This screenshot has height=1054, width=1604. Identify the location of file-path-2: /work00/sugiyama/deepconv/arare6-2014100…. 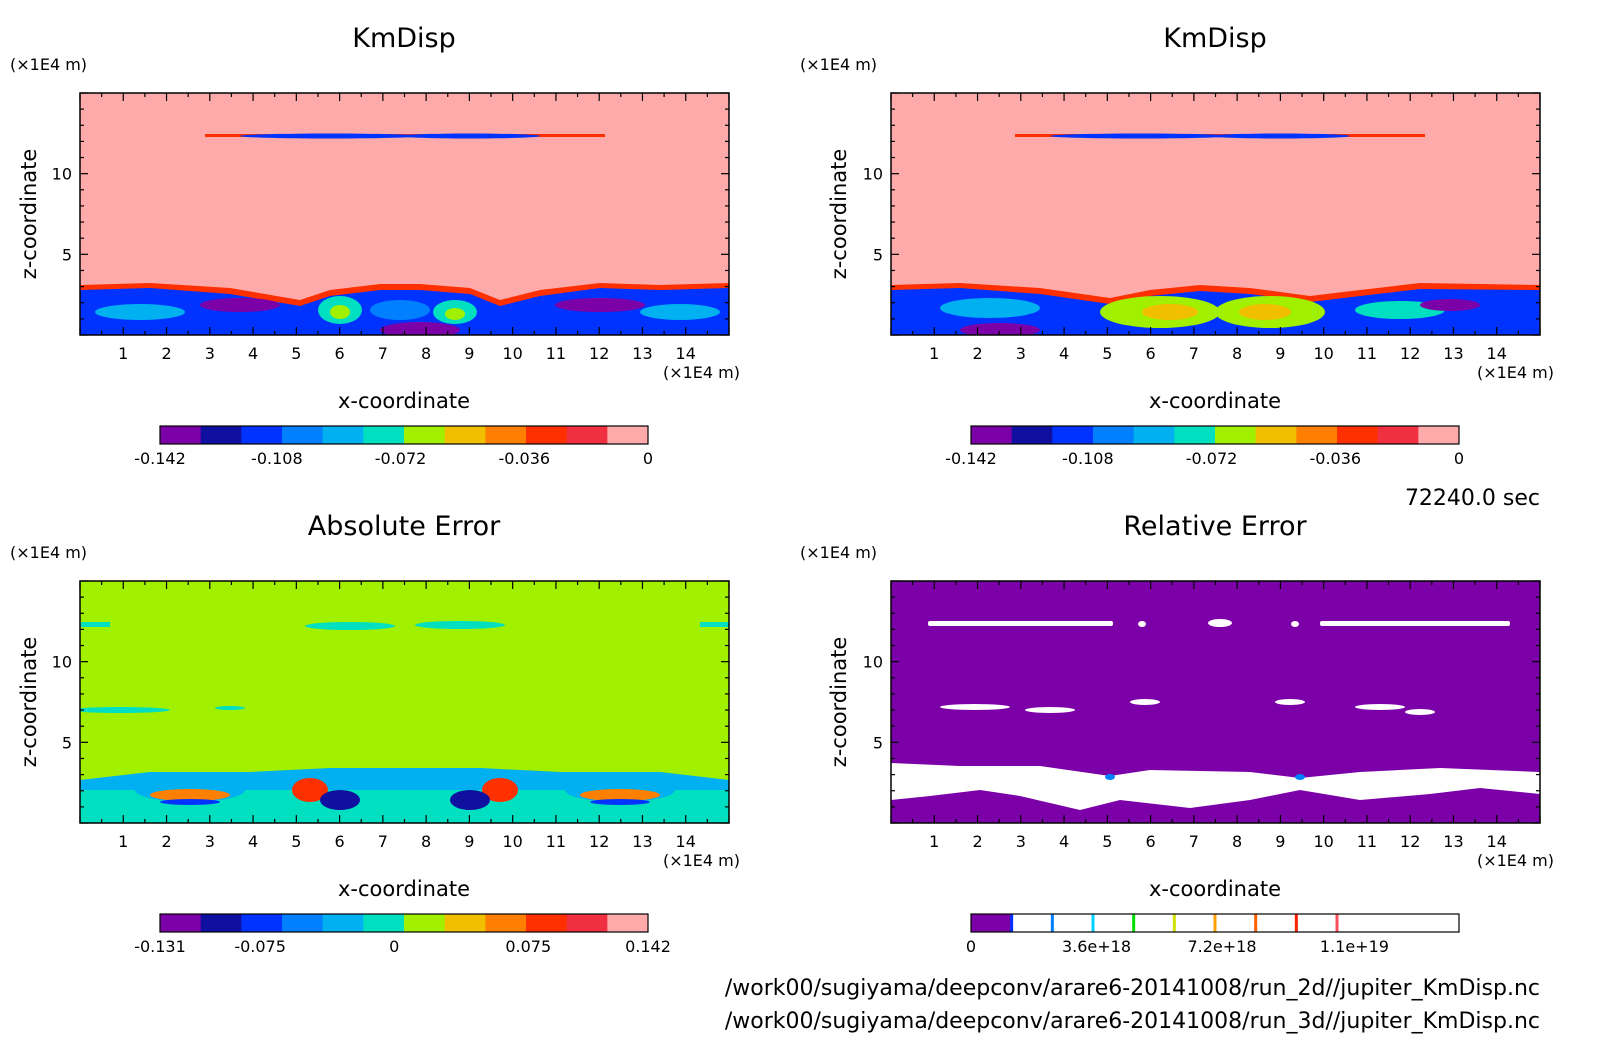
(1132, 1021).